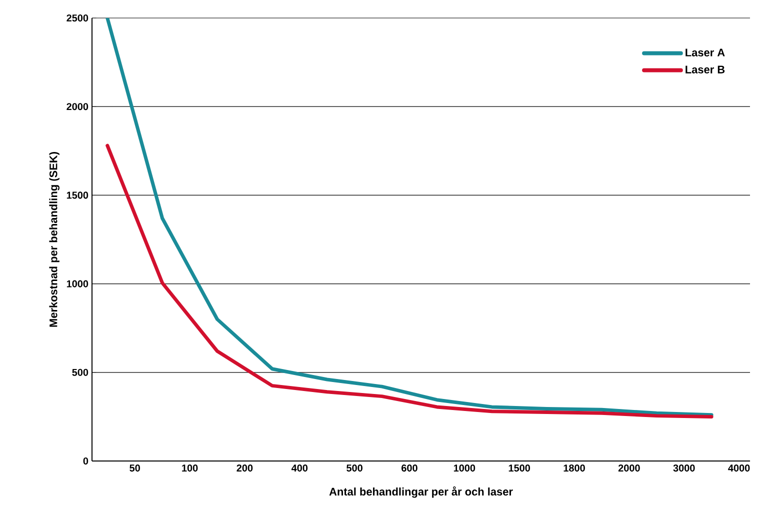  Describe the element at coordinates (629, 468) in the screenshot. I see `x-tick-label: 2000` at that location.